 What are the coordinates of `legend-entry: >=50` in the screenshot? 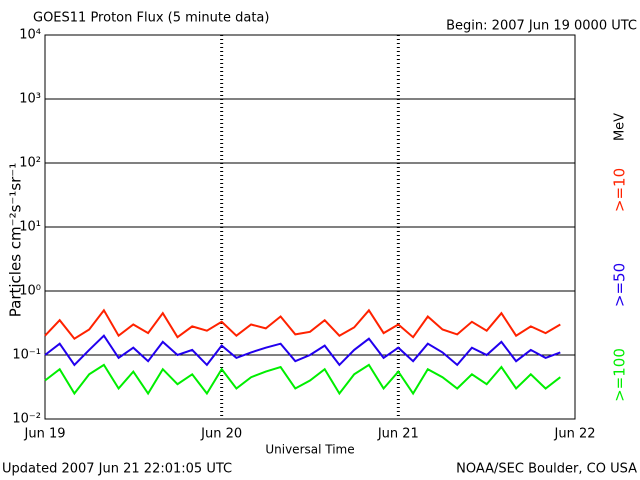 It's located at (620, 285).